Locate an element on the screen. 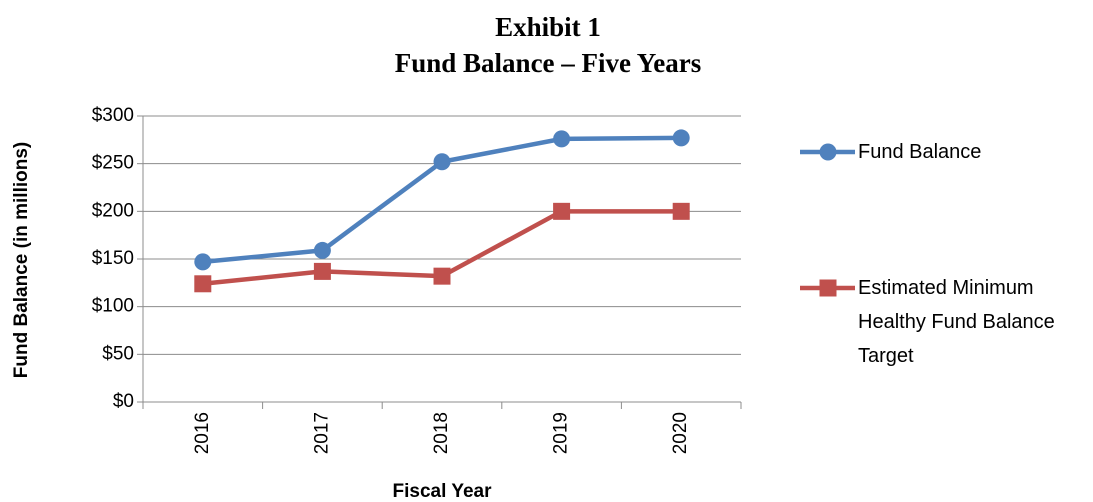 The image size is (1093, 502). x-tick-label: 2016 is located at coordinates (202, 433).